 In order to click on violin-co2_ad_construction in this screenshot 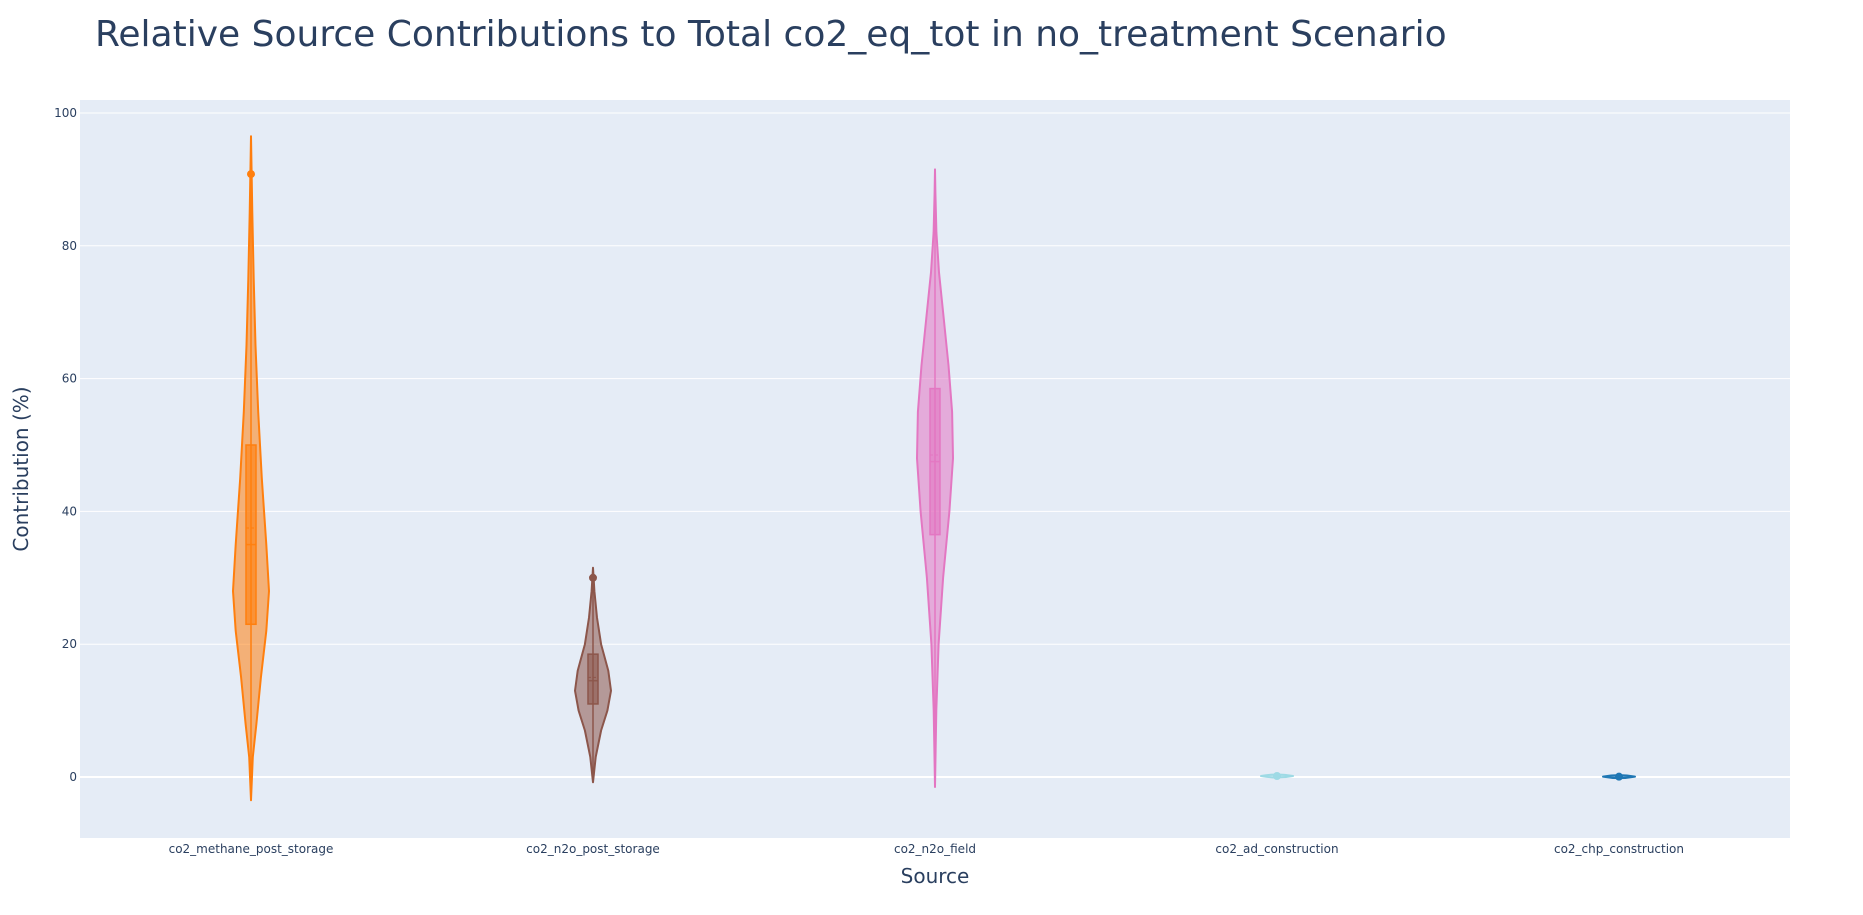, I will do `click(1277, 776)`.